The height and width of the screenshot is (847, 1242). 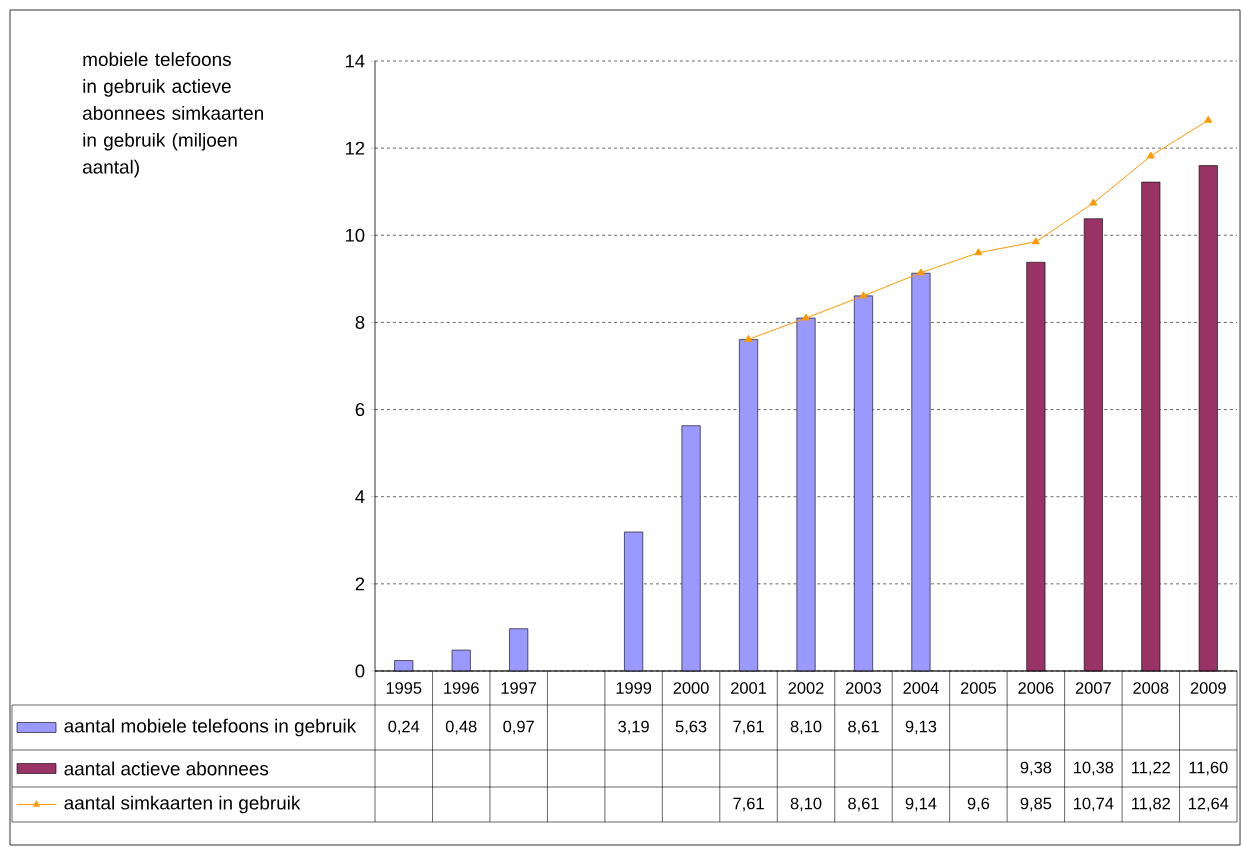 What do you see at coordinates (1036, 804) in the screenshot?
I see `data-label: 9,85` at bounding box center [1036, 804].